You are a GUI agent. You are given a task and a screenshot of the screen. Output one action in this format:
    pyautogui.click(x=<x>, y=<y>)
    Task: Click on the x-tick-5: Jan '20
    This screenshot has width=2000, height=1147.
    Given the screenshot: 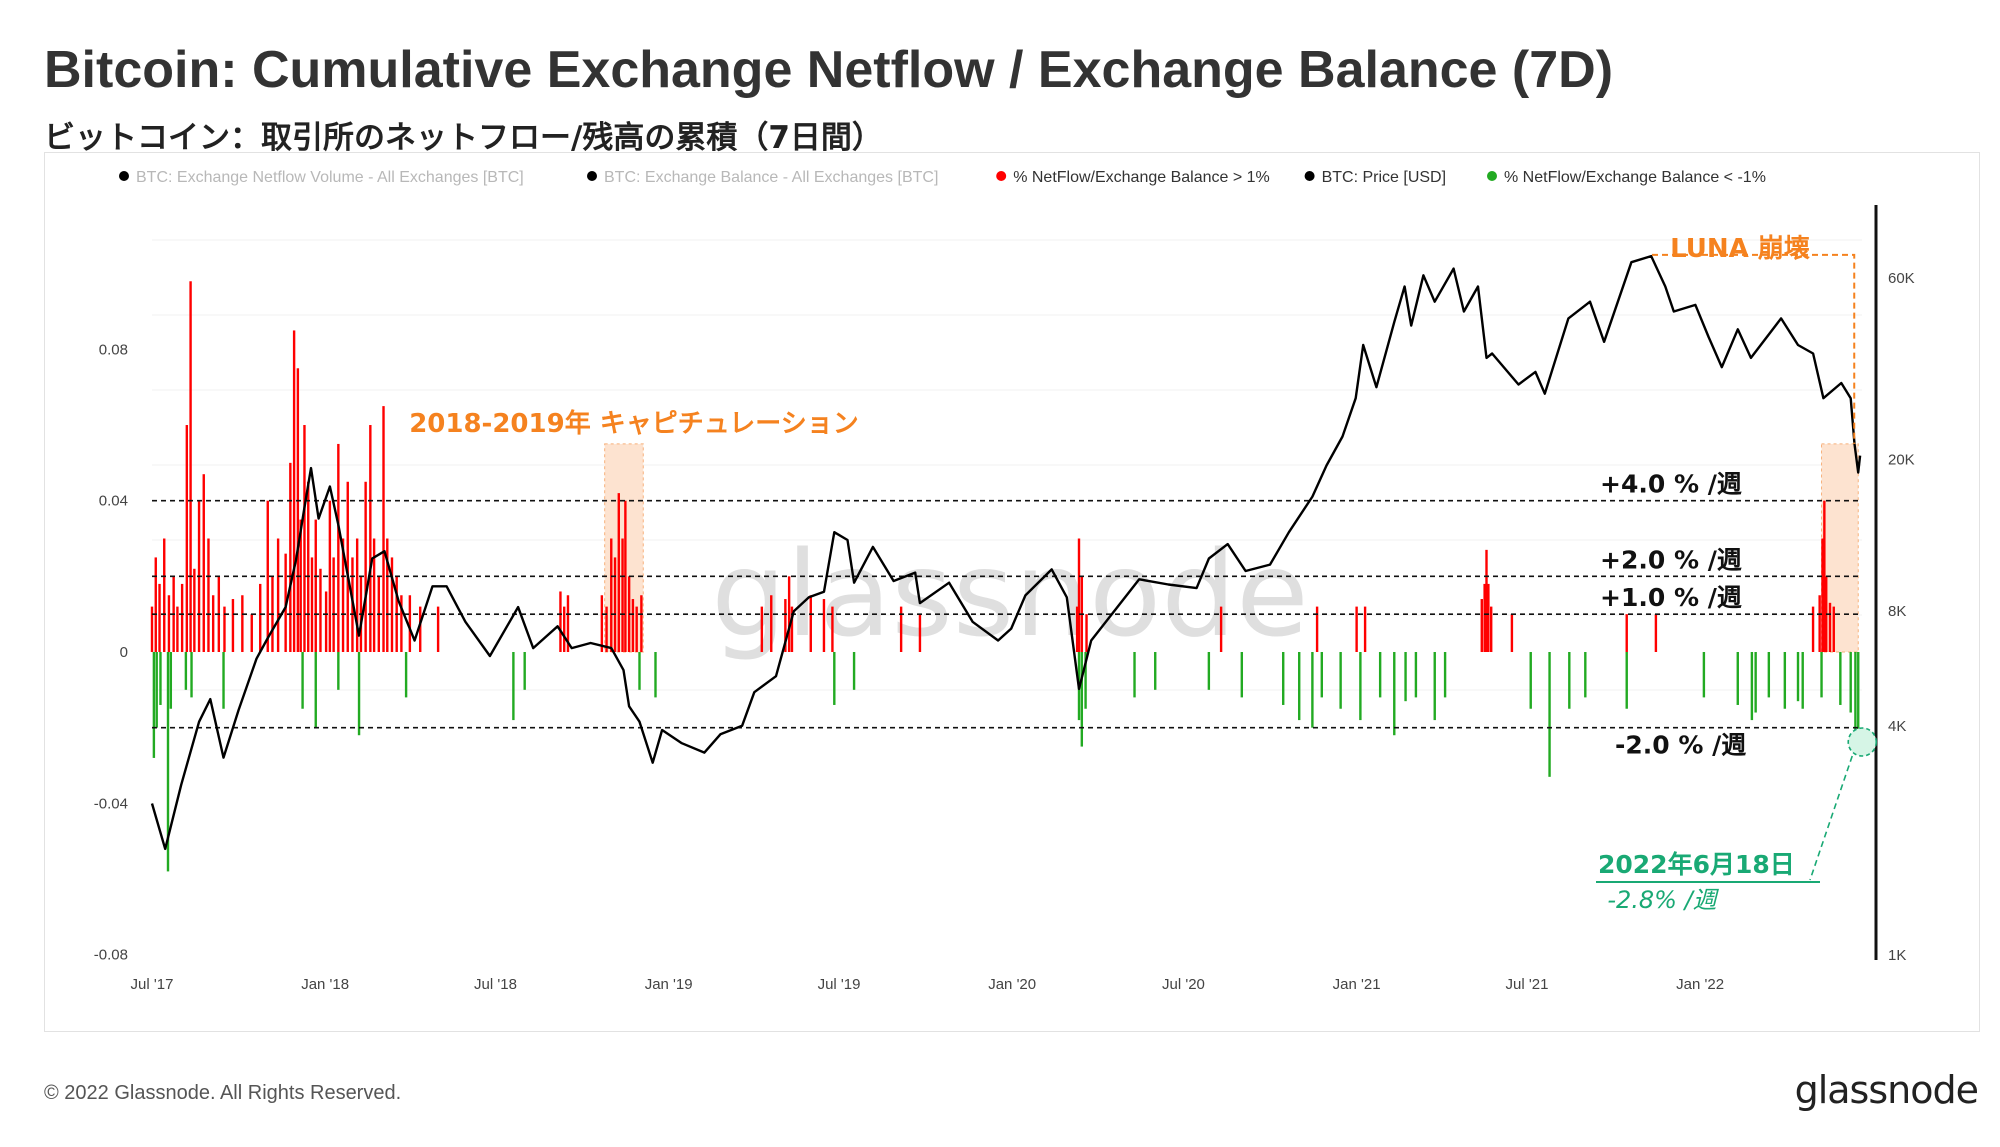 What is the action you would take?
    pyautogui.click(x=1012, y=984)
    